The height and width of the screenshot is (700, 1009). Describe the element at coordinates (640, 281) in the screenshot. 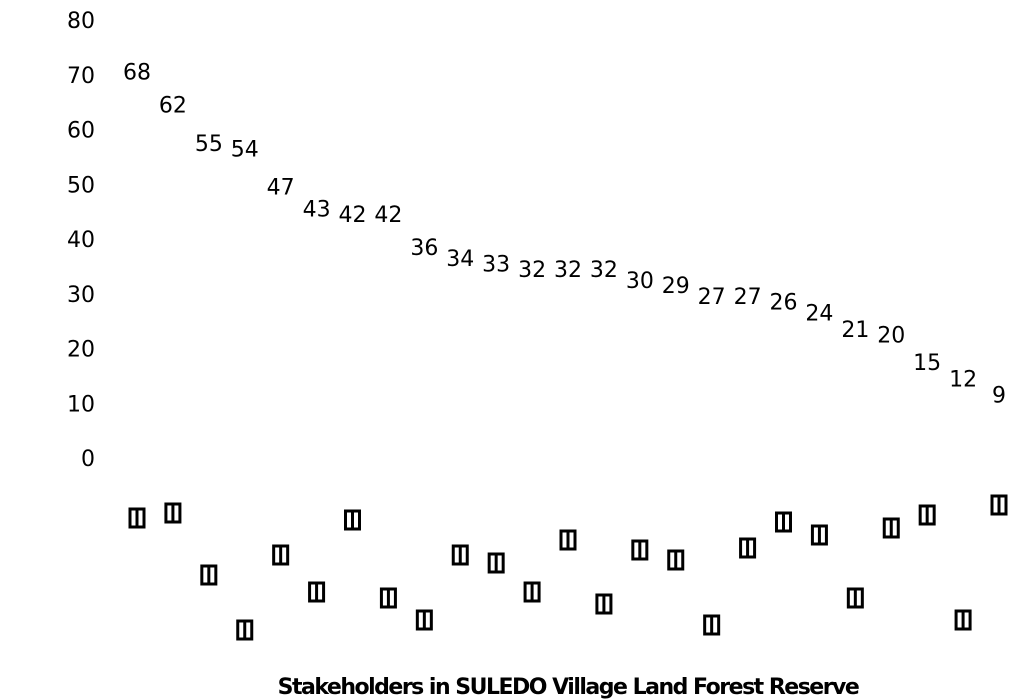

I see `bar-value-label: 30` at that location.